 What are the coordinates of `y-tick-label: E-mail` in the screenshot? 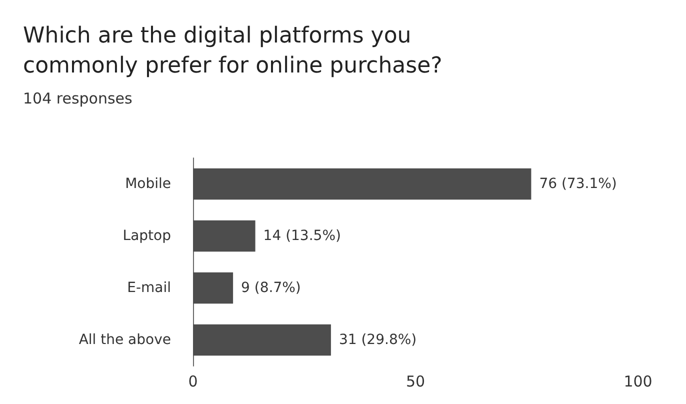 It's located at (149, 288).